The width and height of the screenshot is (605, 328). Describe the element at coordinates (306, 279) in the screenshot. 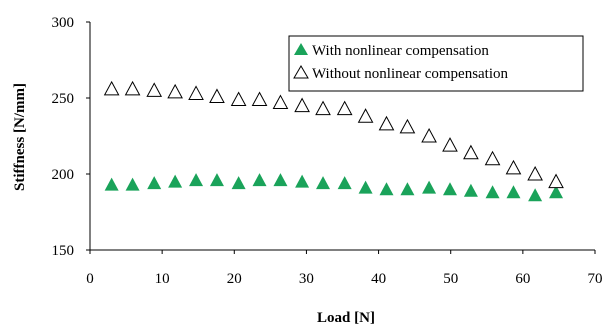

I see `x-tick-label: 30` at that location.